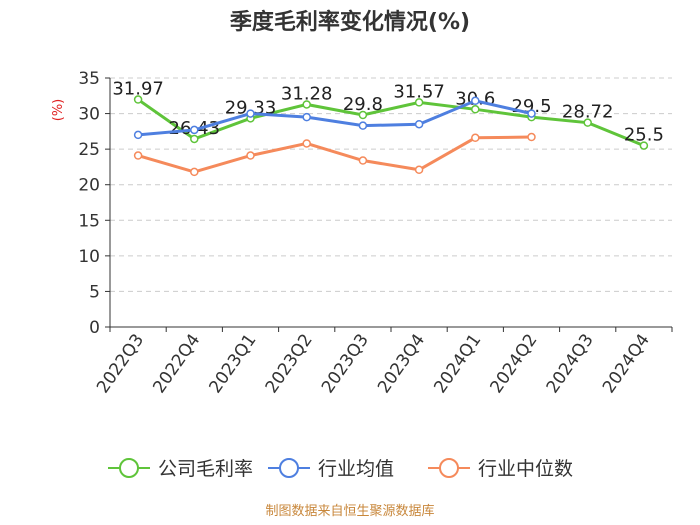 The height and width of the screenshot is (525, 700). What do you see at coordinates (205, 469) in the screenshot?
I see `legend-label: 公司毛利率` at bounding box center [205, 469].